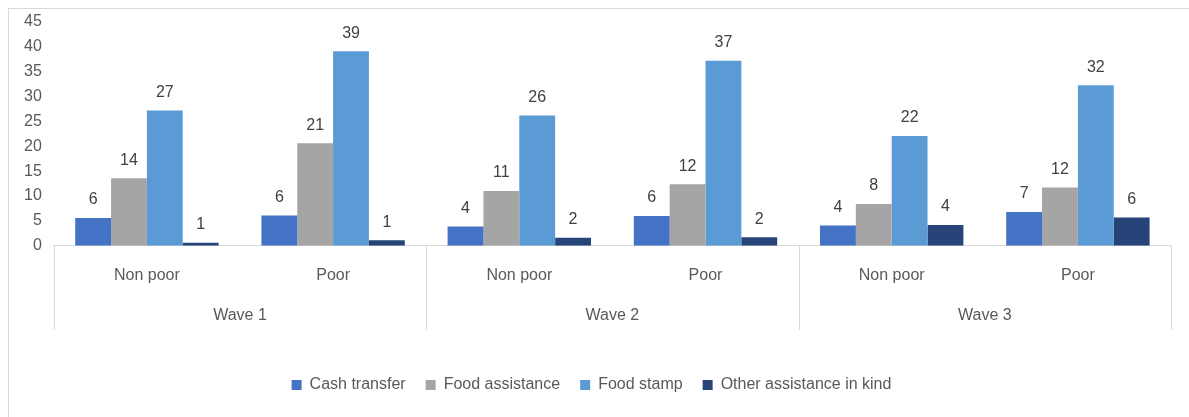 The image size is (1189, 417). Describe the element at coordinates (33, 120) in the screenshot. I see `y-tick-label: 25` at that location.